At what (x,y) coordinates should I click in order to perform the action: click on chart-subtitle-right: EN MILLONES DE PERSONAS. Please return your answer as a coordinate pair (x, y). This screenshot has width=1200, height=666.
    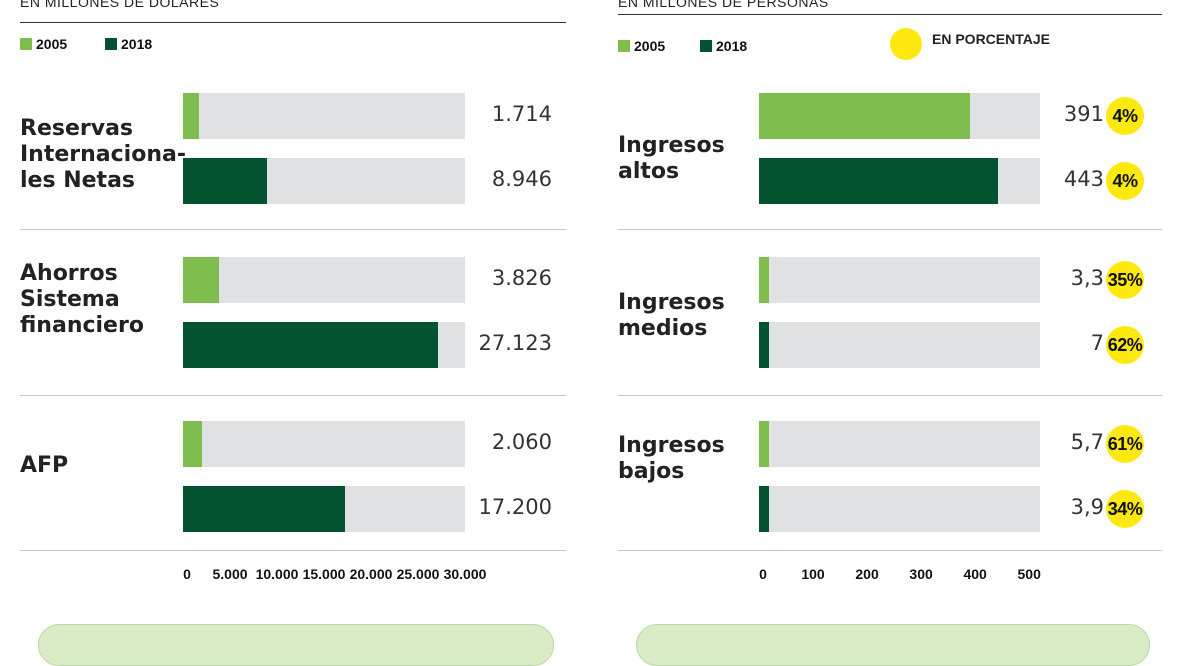
    Looking at the image, I should click on (723, 5).